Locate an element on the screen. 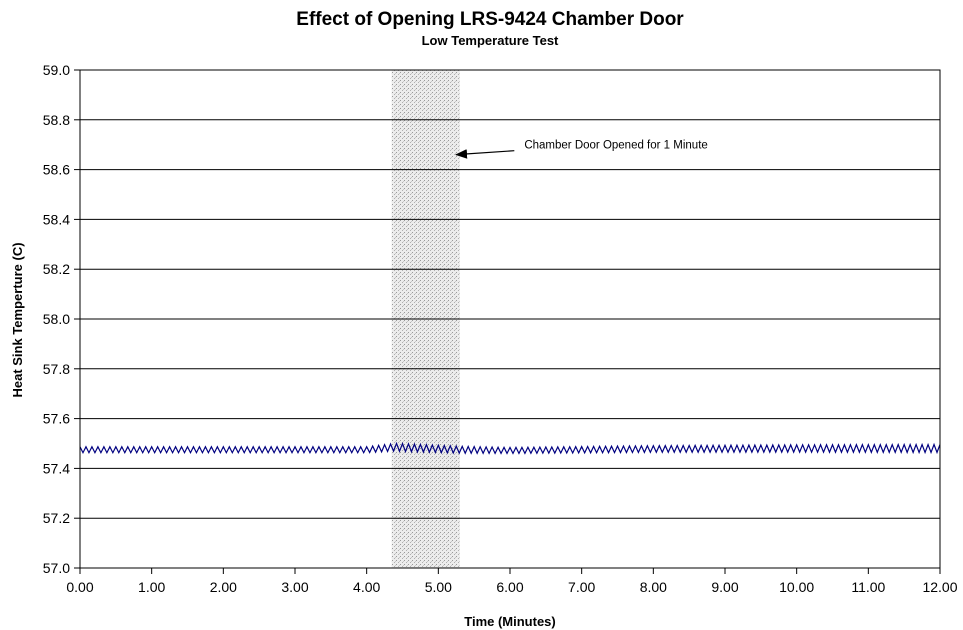  x-tick-label: 5.00 is located at coordinates (438, 587).